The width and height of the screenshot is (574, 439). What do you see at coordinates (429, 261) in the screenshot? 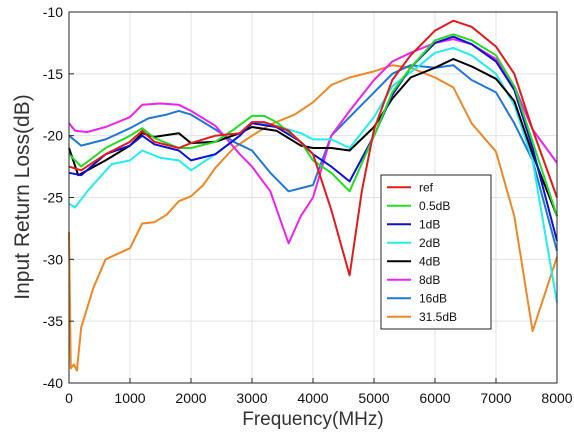
I see `legend-entry: 4dB` at bounding box center [429, 261].